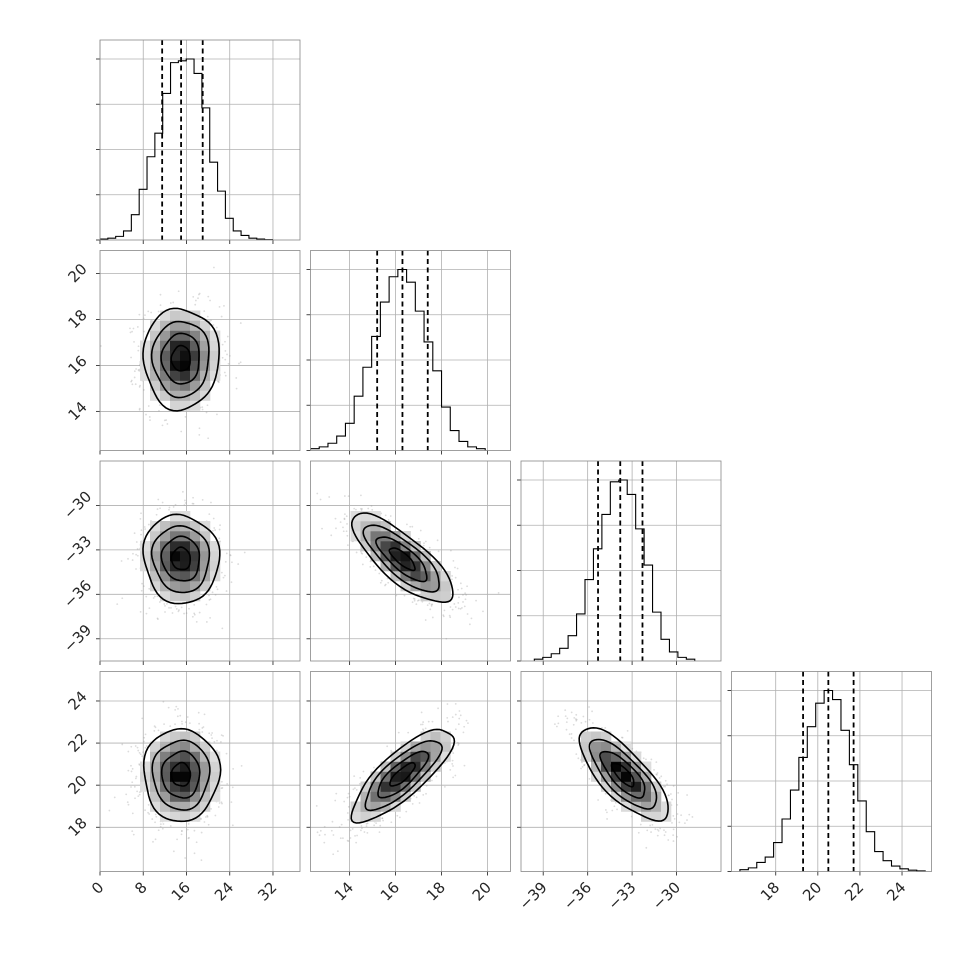 The height and width of the screenshot is (970, 970). What do you see at coordinates (533, 895) in the screenshot?
I see `xtick-label: −39` at bounding box center [533, 895].